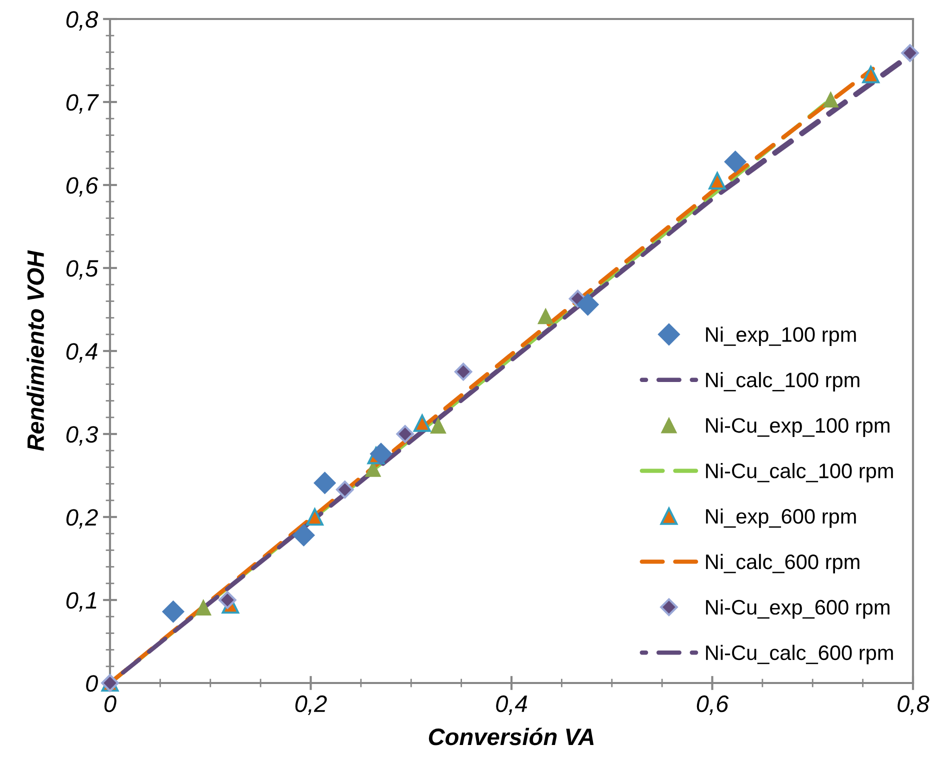 Image resolution: width=936 pixels, height=782 pixels. What do you see at coordinates (781, 336) in the screenshot?
I see `legend-label: Ni_exp_100 rpm` at bounding box center [781, 336].